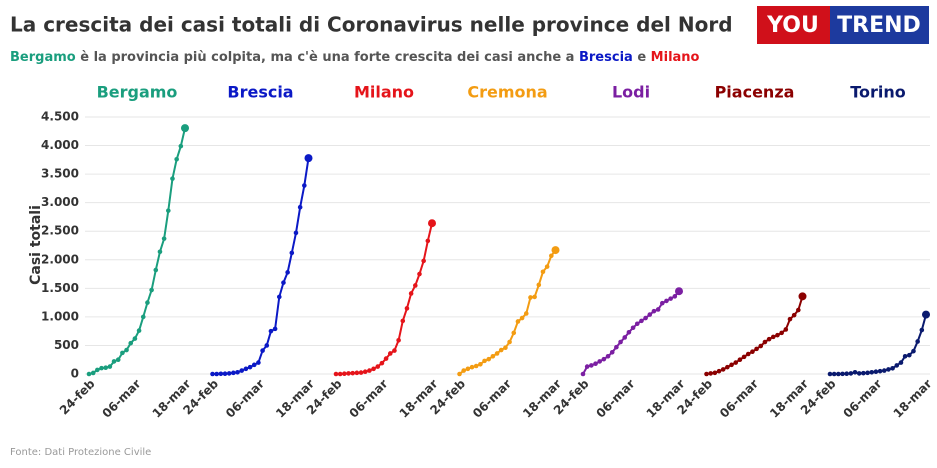  I want to click on logo-text: TREND, so click(879, 25).